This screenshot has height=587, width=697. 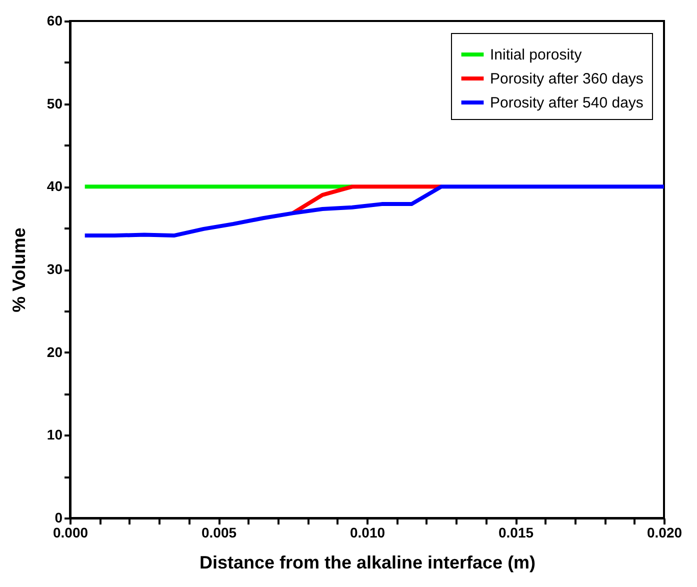 What do you see at coordinates (567, 103) in the screenshot?
I see `legend-label: Porosity after 540 days` at bounding box center [567, 103].